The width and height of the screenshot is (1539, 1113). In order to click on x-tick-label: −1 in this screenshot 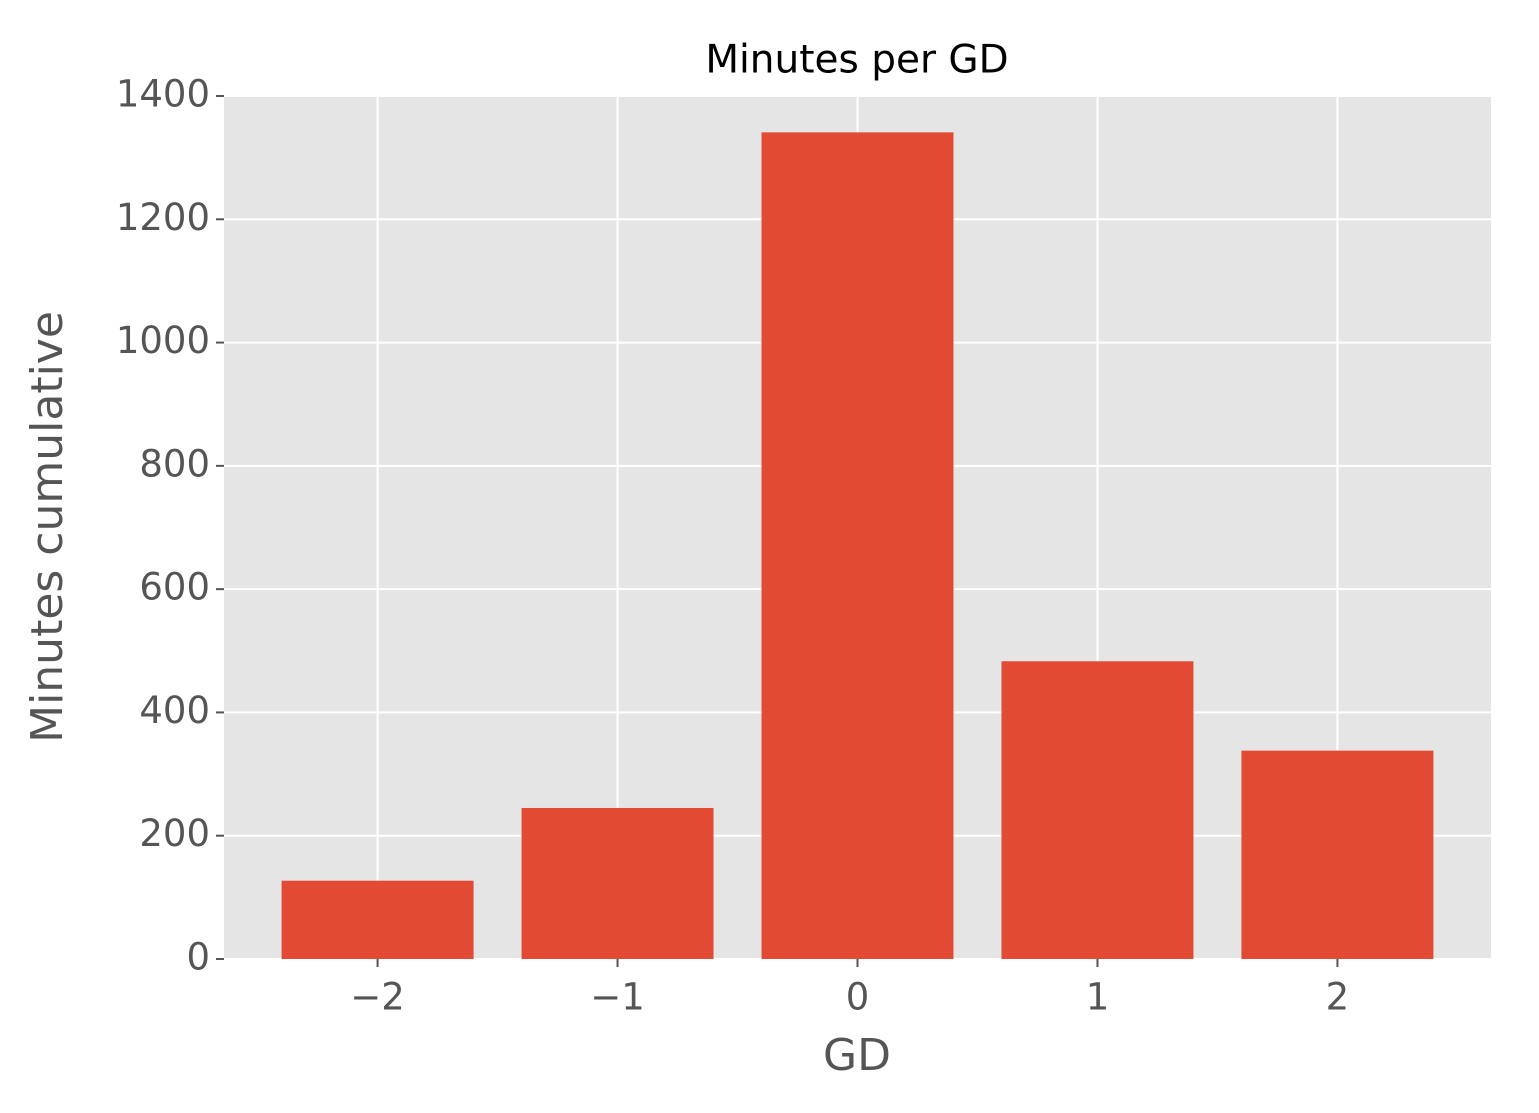, I will do `click(617, 997)`.